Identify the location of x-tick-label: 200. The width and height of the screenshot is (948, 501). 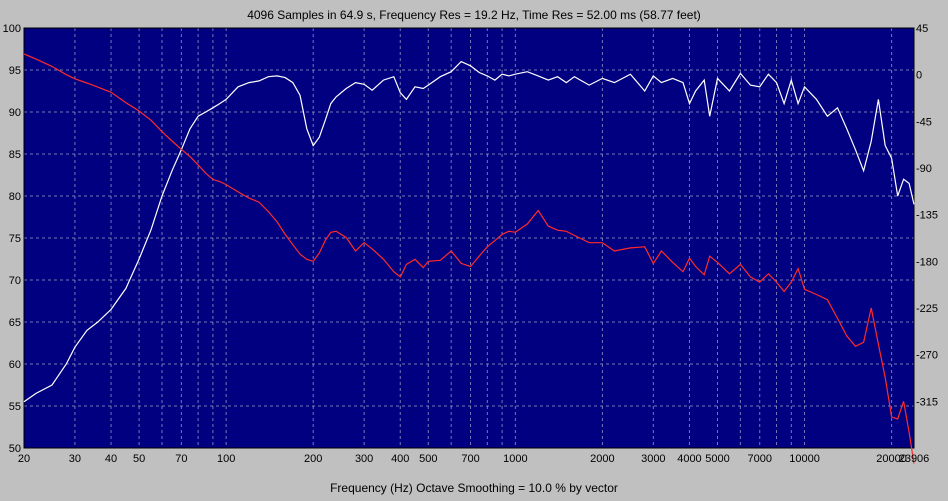
(313, 459).